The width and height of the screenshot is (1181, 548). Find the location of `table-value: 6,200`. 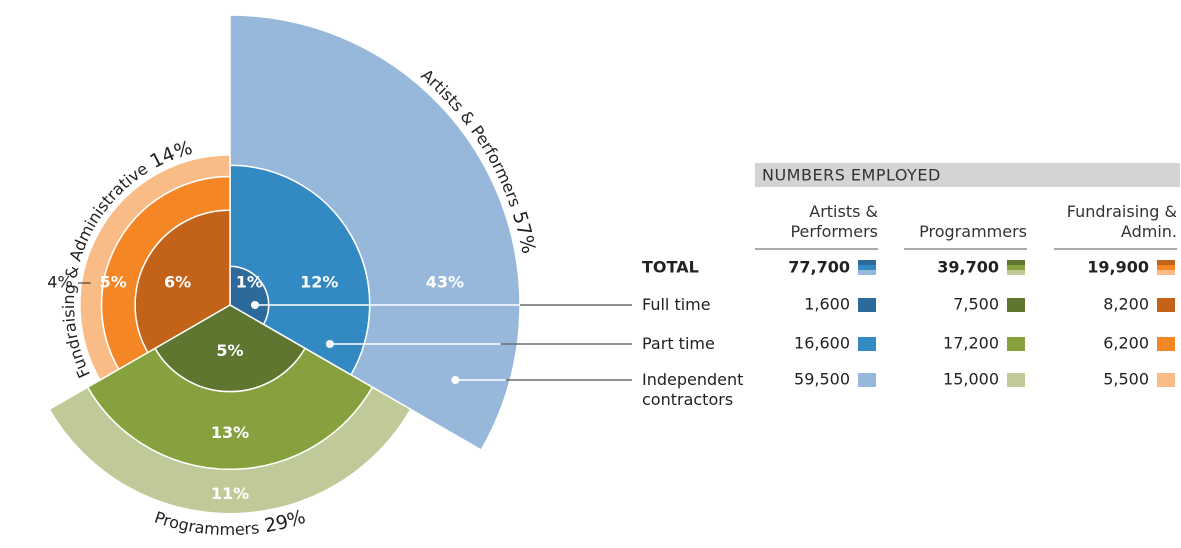

table-value: 6,200 is located at coordinates (1126, 343).